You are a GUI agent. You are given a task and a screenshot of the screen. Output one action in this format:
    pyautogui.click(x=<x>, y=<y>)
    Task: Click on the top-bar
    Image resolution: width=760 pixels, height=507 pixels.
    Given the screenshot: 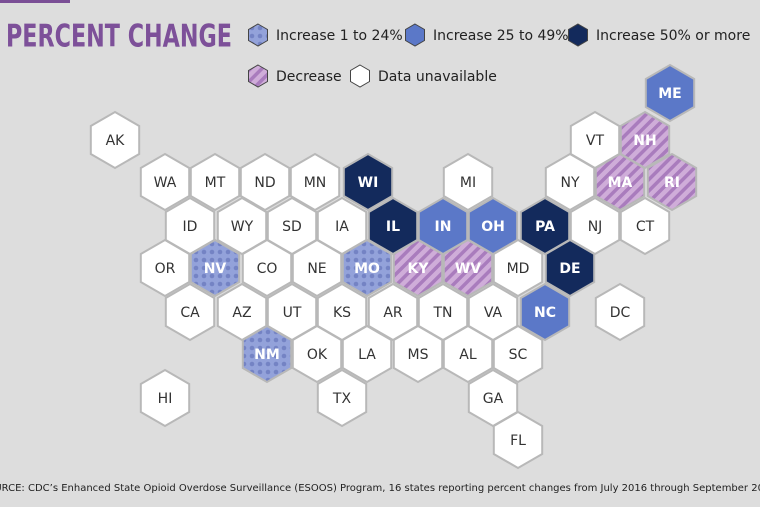 What is the action you would take?
    pyautogui.click(x=35, y=1)
    